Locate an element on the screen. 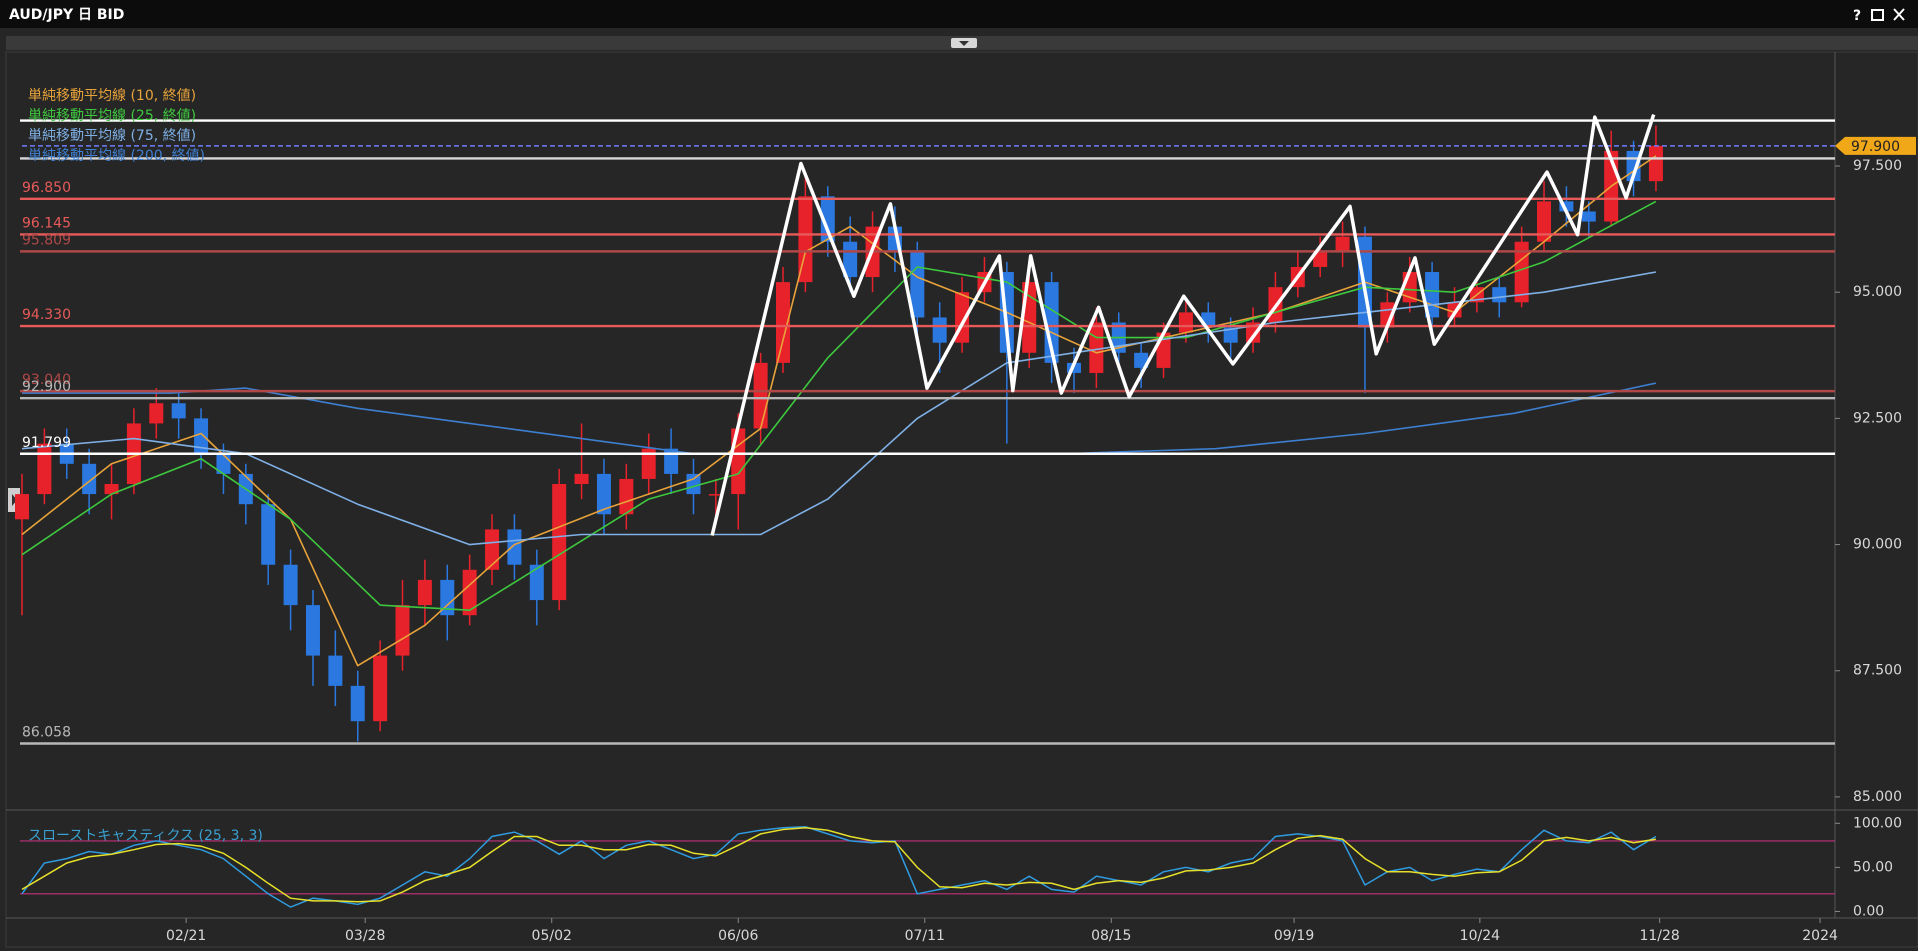 The width and height of the screenshot is (1918, 951). y-tick-label: 87.500 is located at coordinates (1877, 671).